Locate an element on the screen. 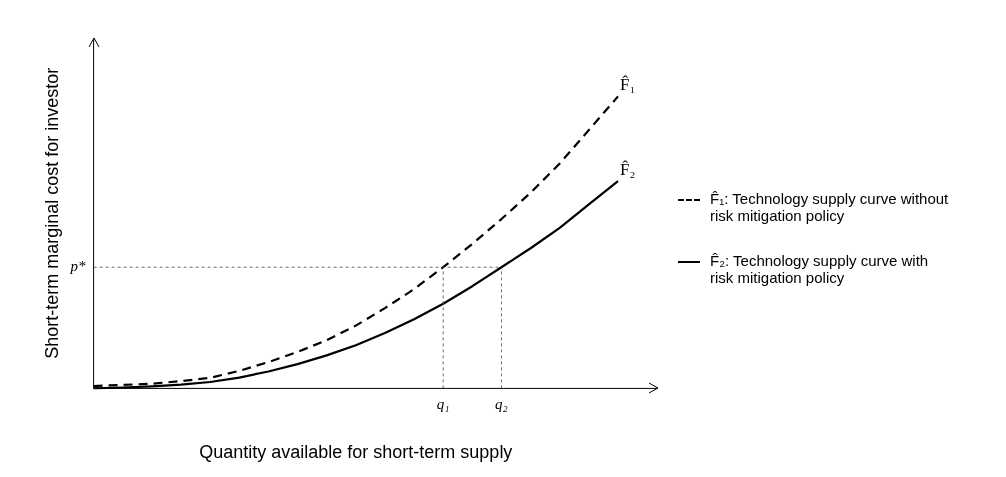 The height and width of the screenshot is (477, 1006). legend-label: F̂₁: Technology supply curve without risk mitigation policy is located at coordinates (830, 207).